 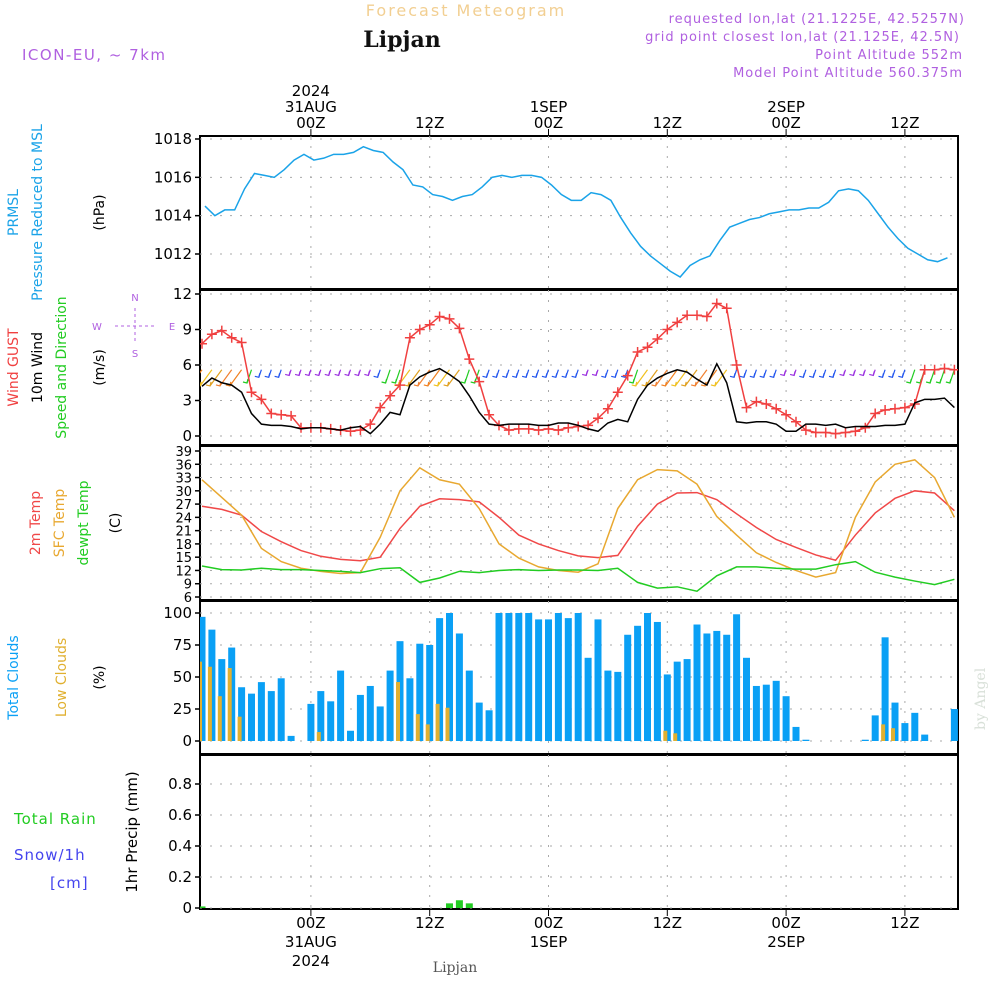 What do you see at coordinates (177, 613) in the screenshot?
I see `y-tick-label: 100` at bounding box center [177, 613].